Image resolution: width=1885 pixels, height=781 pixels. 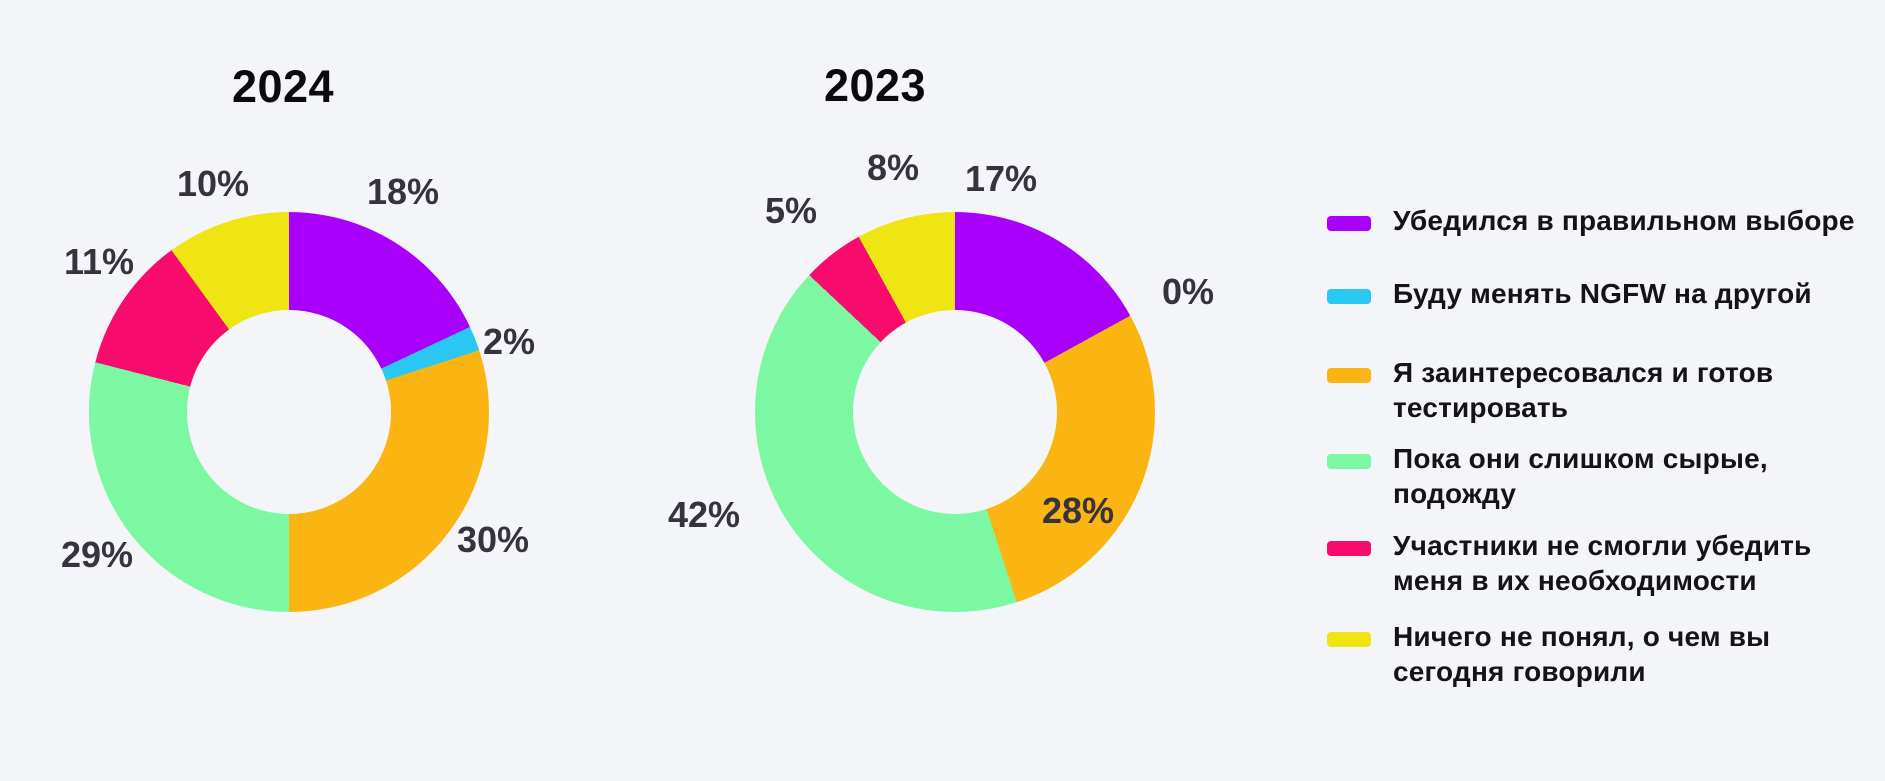 I want to click on legend-label: Пока они слишком сырые, подожду, so click(x=1580, y=476).